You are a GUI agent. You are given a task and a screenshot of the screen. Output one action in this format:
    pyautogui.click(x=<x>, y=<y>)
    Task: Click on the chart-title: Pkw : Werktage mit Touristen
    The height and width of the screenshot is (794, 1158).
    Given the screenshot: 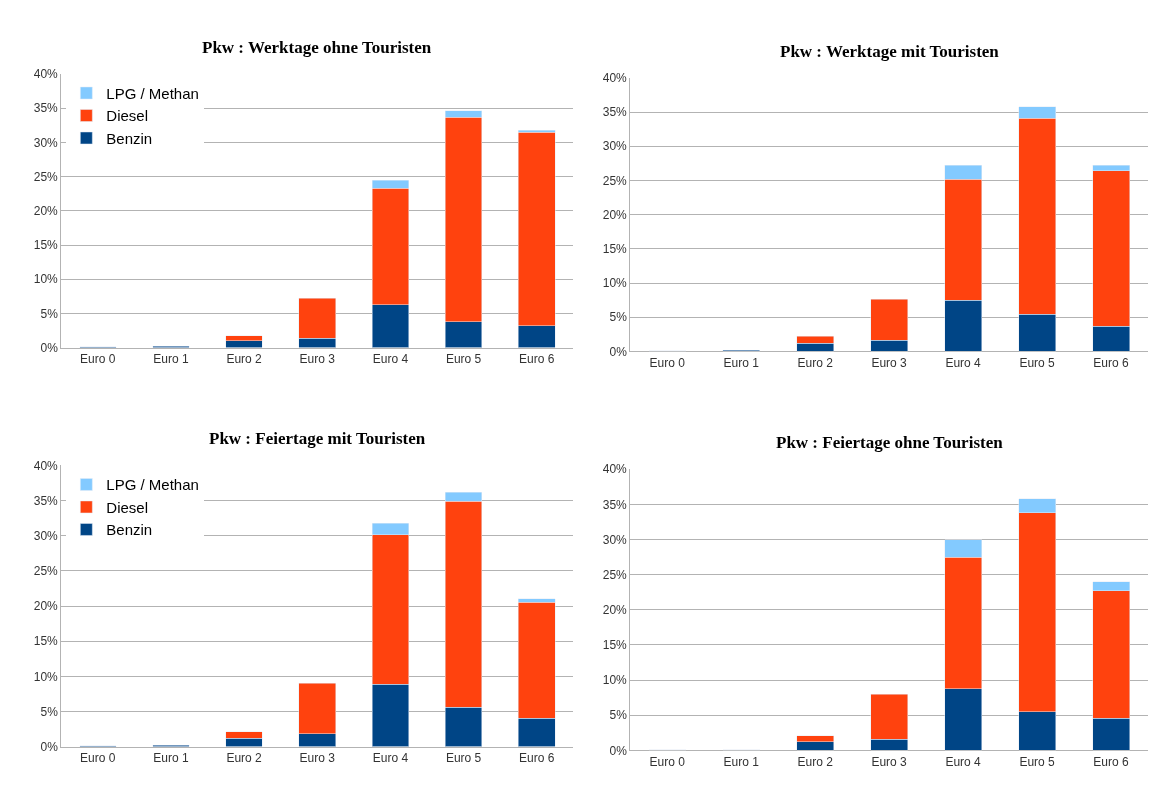 What is the action you would take?
    pyautogui.click(x=890, y=51)
    